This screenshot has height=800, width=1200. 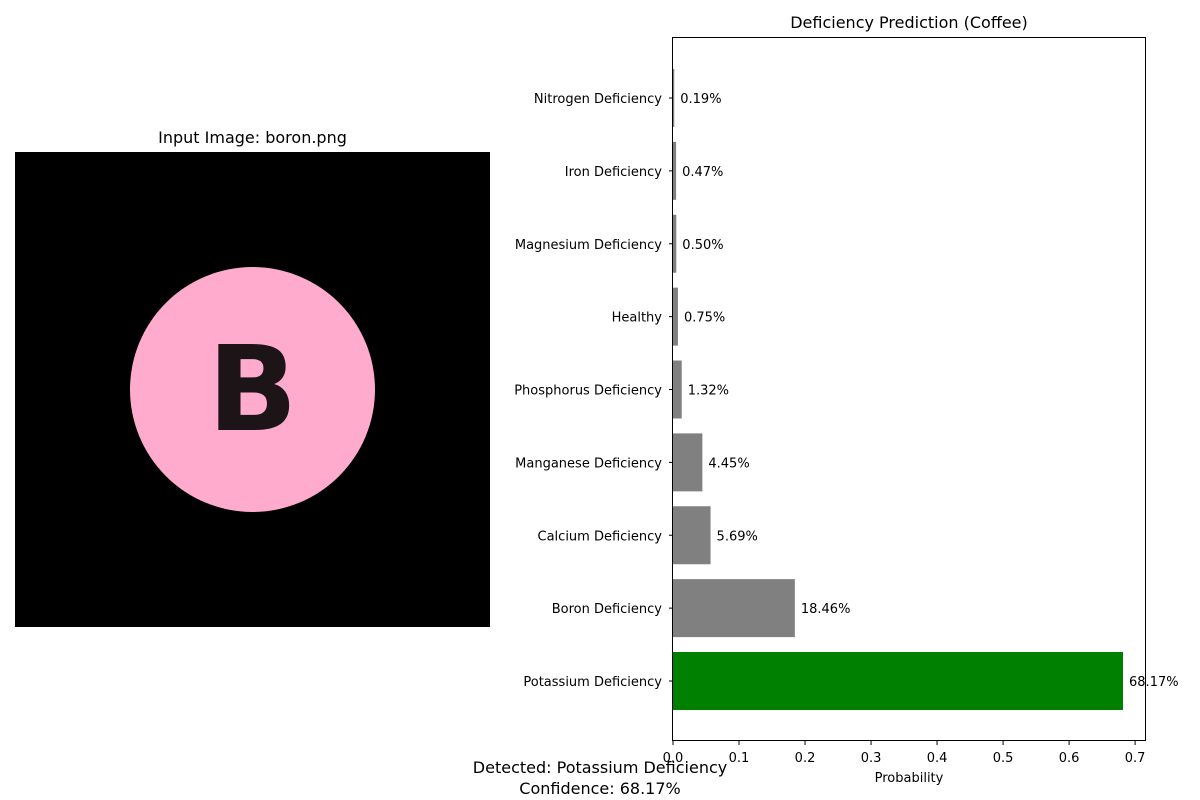 What do you see at coordinates (1069, 758) in the screenshot?
I see `x-tick-label-6: 0.6` at bounding box center [1069, 758].